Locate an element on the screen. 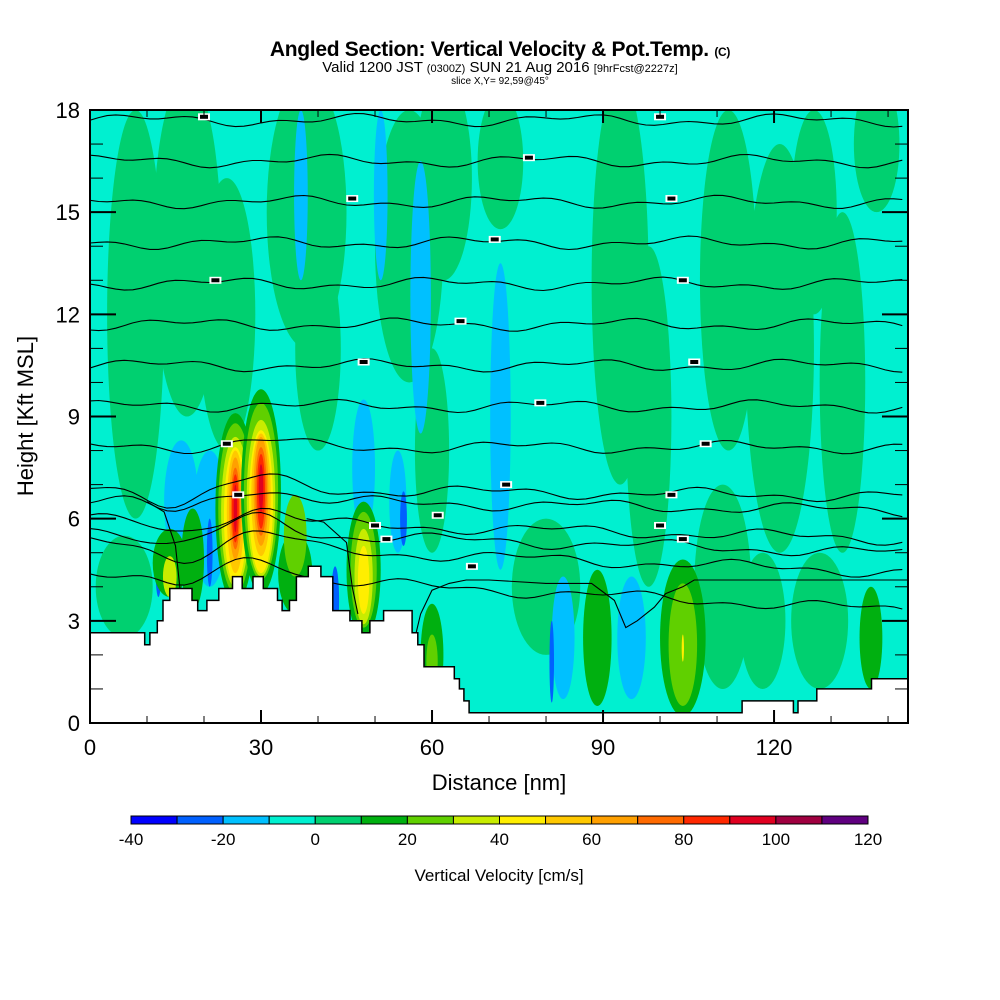 The height and width of the screenshot is (1000, 1000). y-tick-label: 18 is located at coordinates (68, 110).